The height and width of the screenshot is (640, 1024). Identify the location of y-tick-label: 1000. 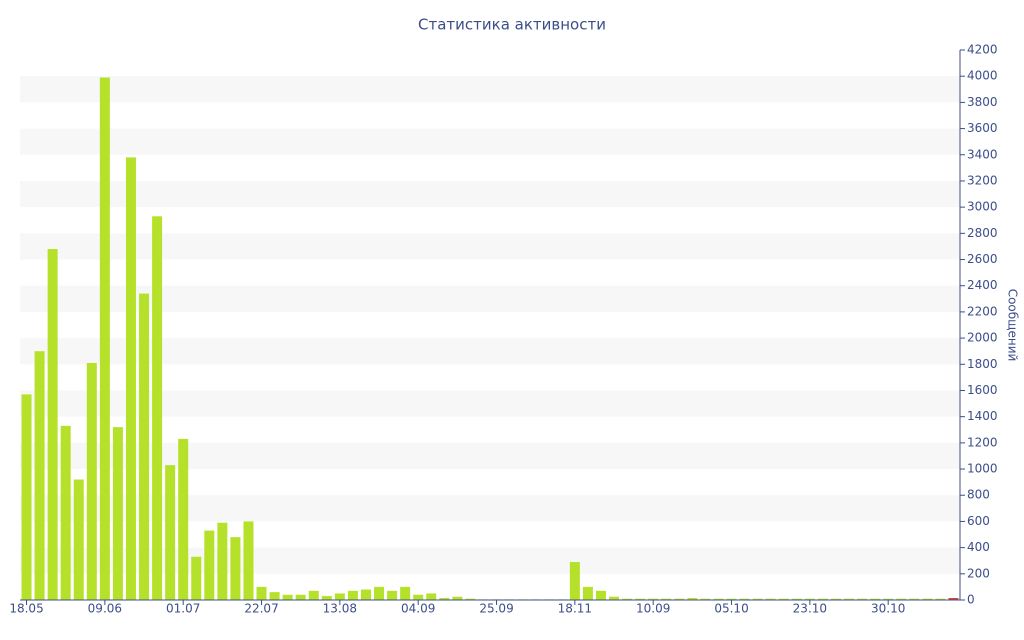
(982, 469).